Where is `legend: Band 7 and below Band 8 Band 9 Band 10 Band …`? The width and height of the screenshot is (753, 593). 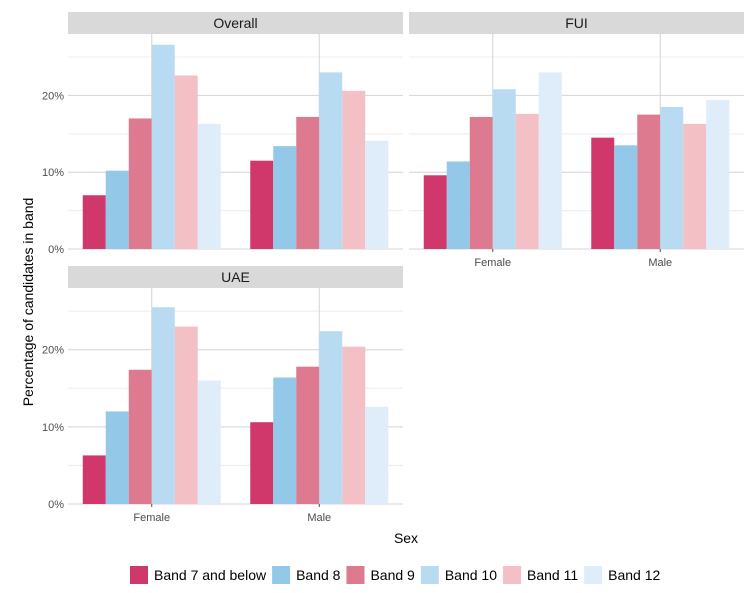
legend: Band 7 and below Band 8 Band 9 Band 10 Band … is located at coordinates (395, 575).